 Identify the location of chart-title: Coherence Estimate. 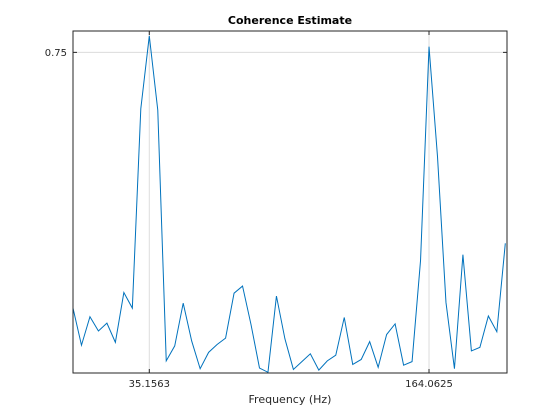
(290, 20).